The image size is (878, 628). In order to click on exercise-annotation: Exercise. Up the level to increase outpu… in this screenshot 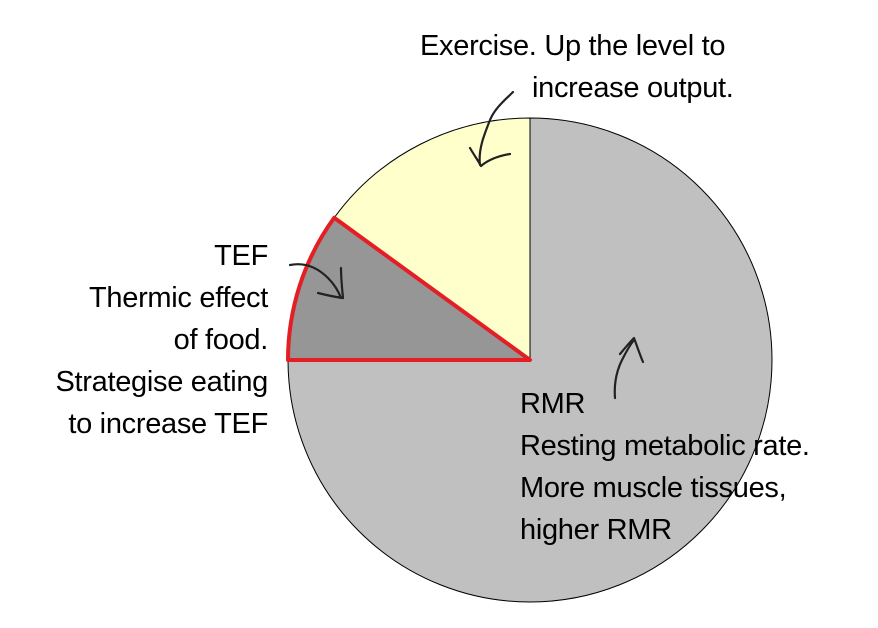, I will do `click(577, 67)`.